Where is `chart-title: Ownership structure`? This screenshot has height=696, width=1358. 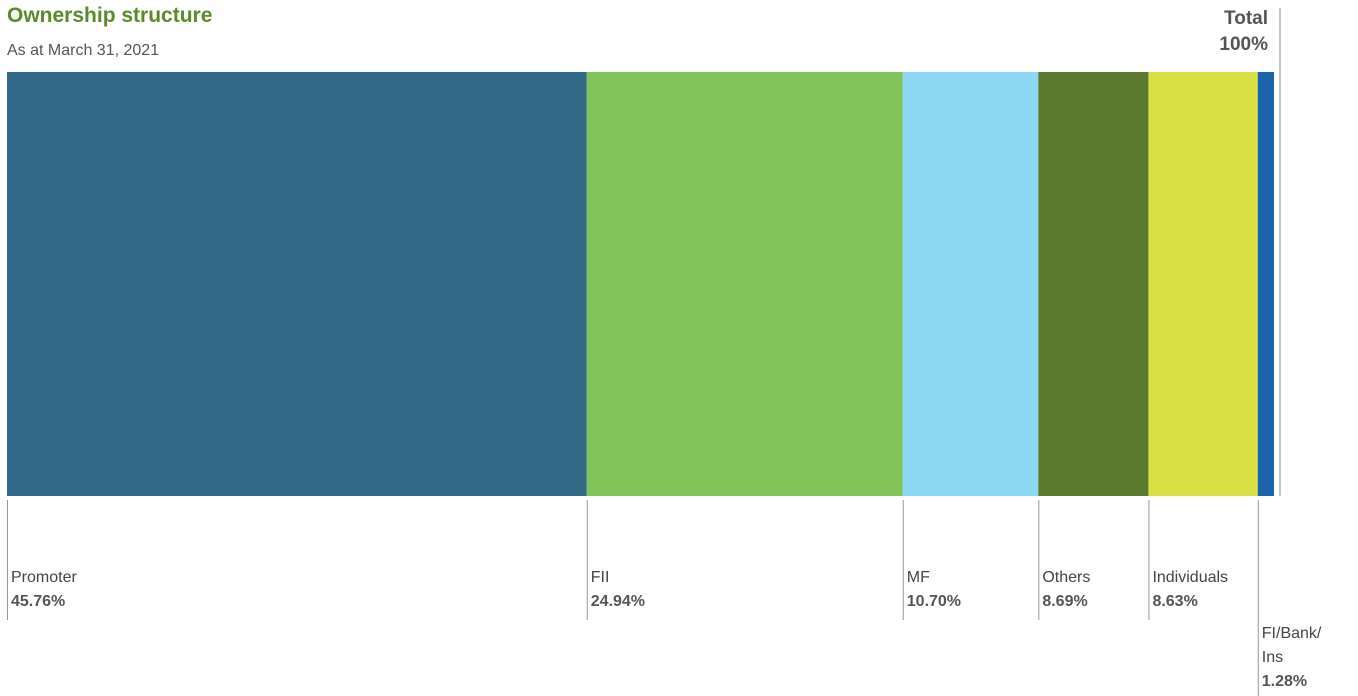 chart-title: Ownership structure is located at coordinates (110, 15).